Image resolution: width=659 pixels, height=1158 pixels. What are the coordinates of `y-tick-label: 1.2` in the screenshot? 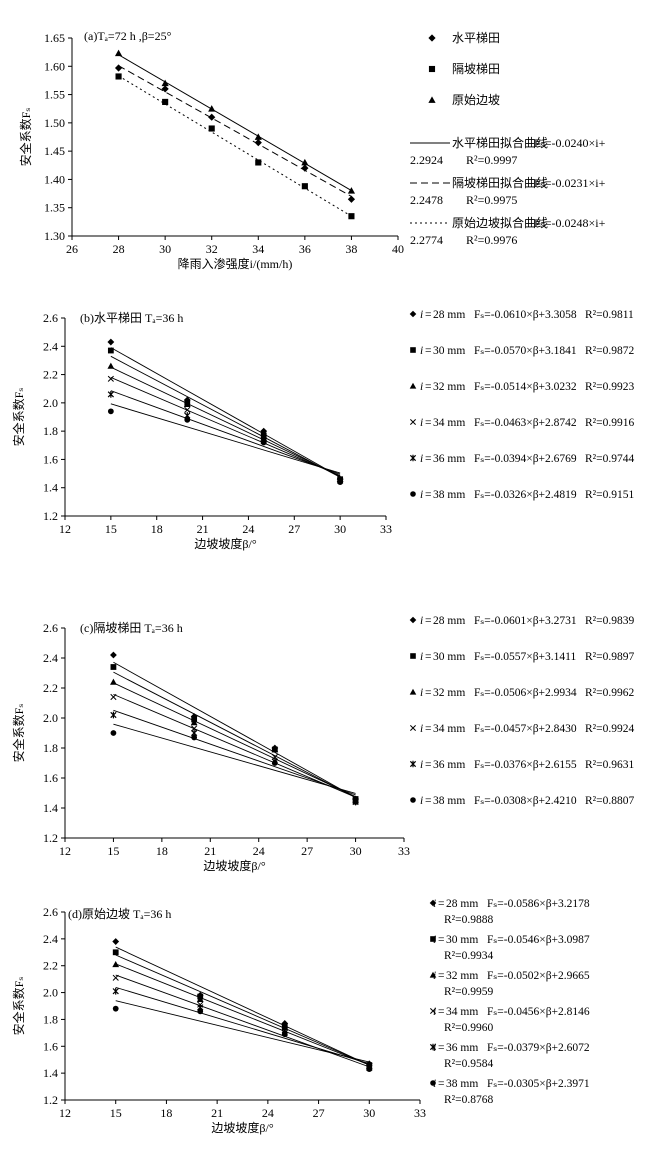 It's located at (50, 838).